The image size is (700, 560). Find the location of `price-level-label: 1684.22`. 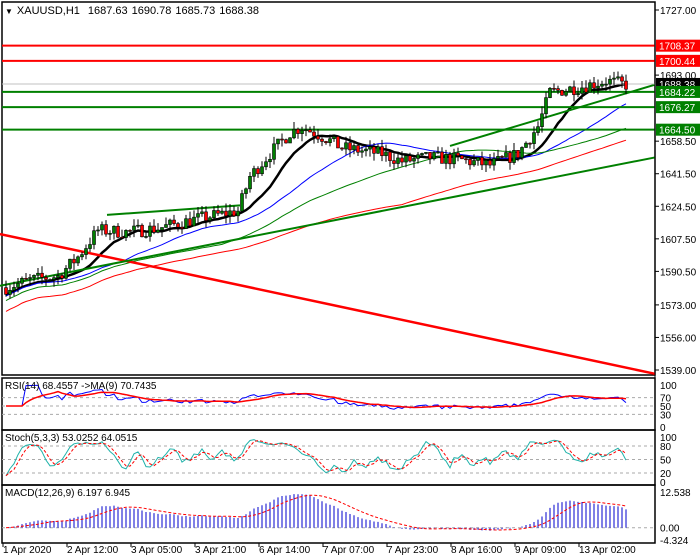

price-level-label: 1684.22 is located at coordinates (677, 93).